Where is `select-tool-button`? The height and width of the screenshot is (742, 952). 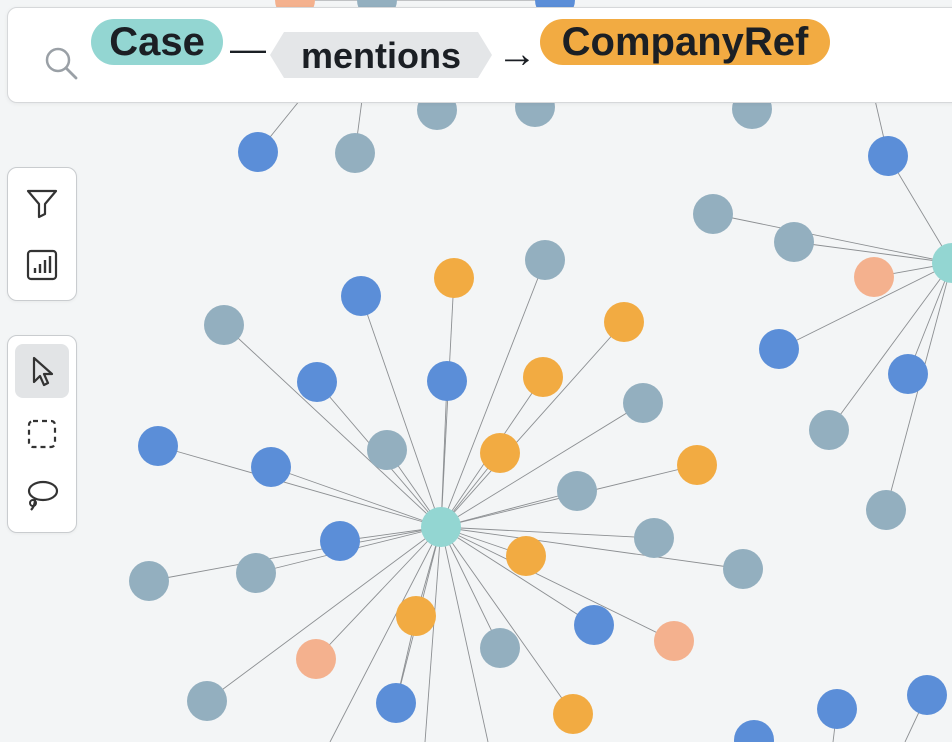 select-tool-button is located at coordinates (42, 371).